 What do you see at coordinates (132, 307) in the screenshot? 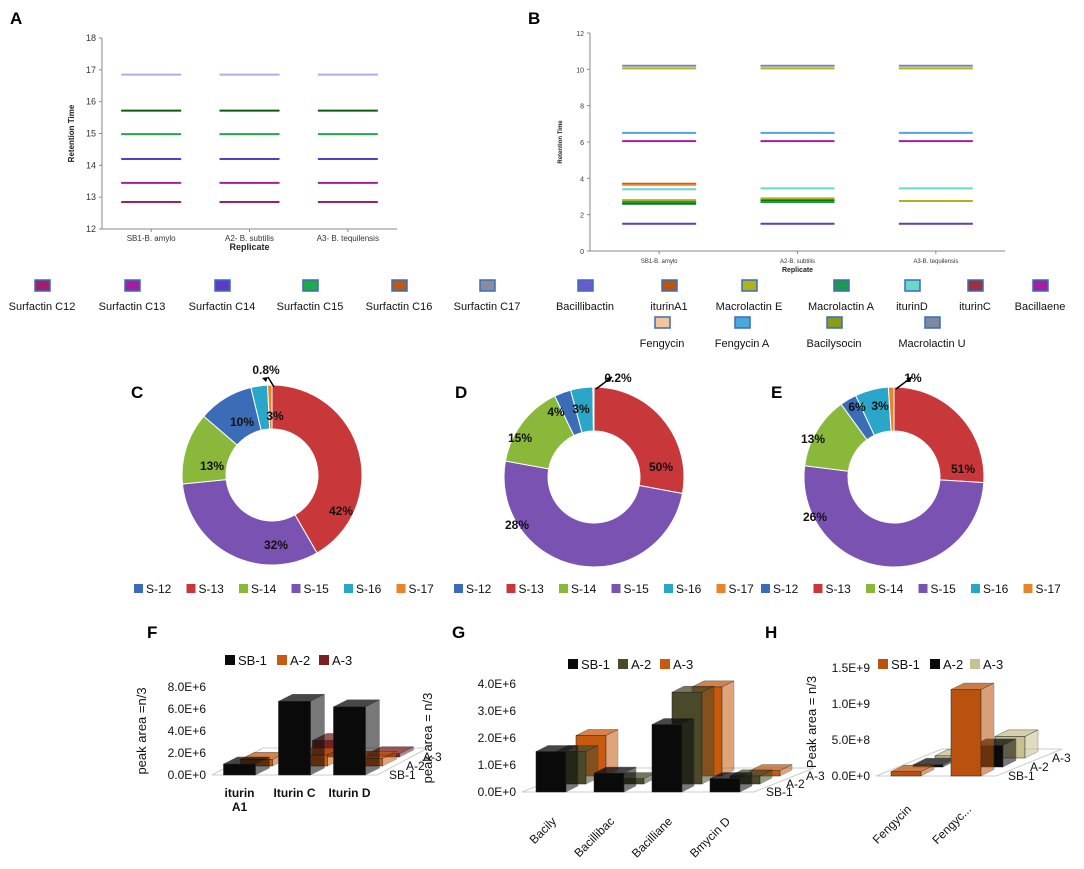
I see `legend-label: Surfactin C13` at bounding box center [132, 307].